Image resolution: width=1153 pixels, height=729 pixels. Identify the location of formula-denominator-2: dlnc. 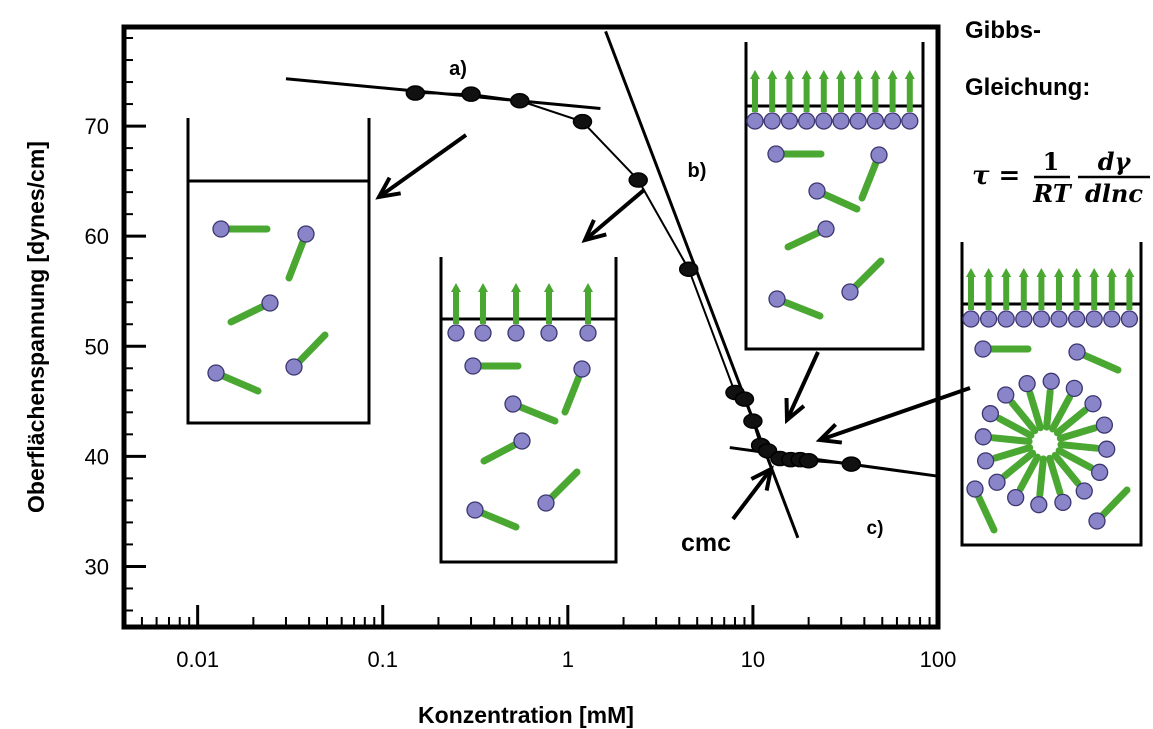
(1114, 193).